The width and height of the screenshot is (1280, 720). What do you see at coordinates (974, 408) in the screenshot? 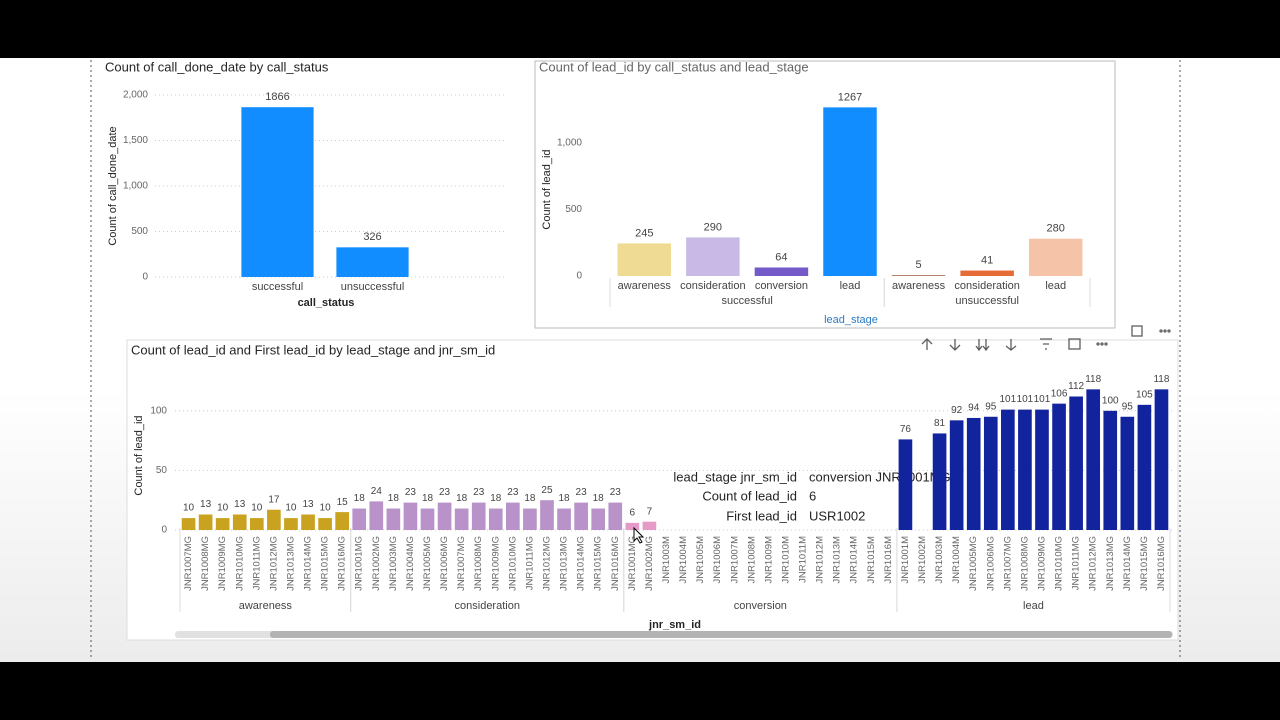
I see `data-label: 94` at bounding box center [974, 408].